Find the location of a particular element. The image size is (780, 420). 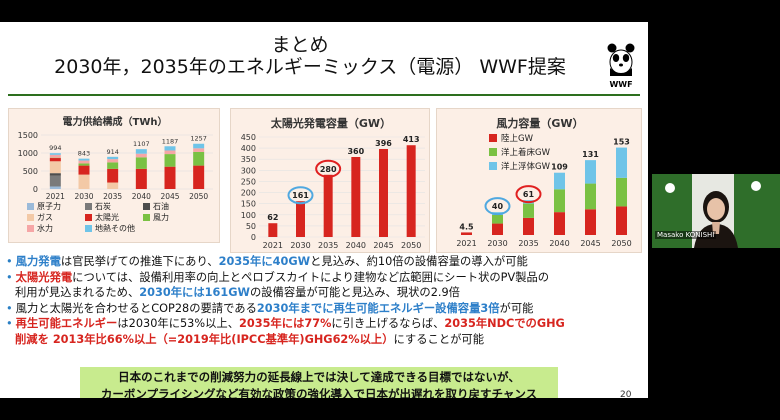

bullet-text: 風力と太陽光を合わせるとCOP28の要請である is located at coordinates (136, 308).